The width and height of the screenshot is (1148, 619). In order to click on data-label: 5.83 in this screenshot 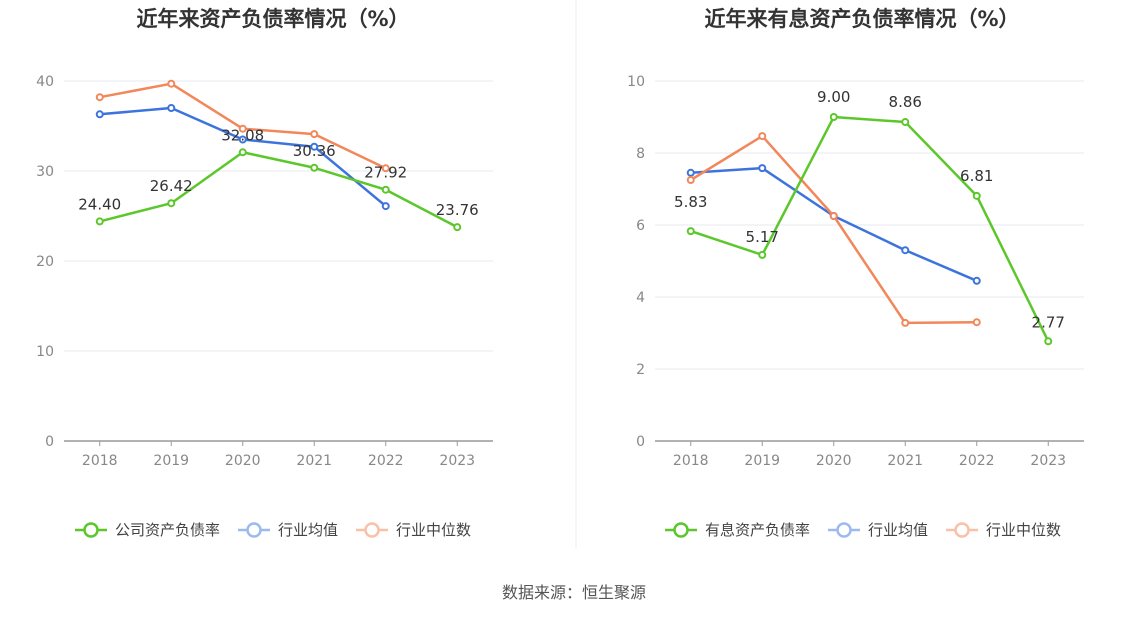, I will do `click(690, 202)`.